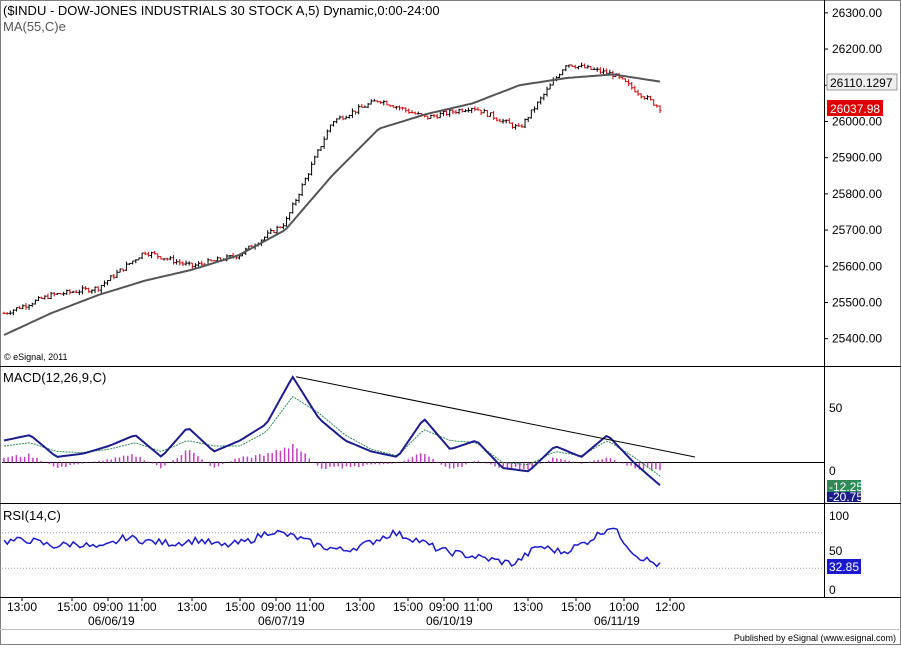 The image size is (901, 650). I want to click on x-date-label-3: 06/10/19, so click(449, 621).